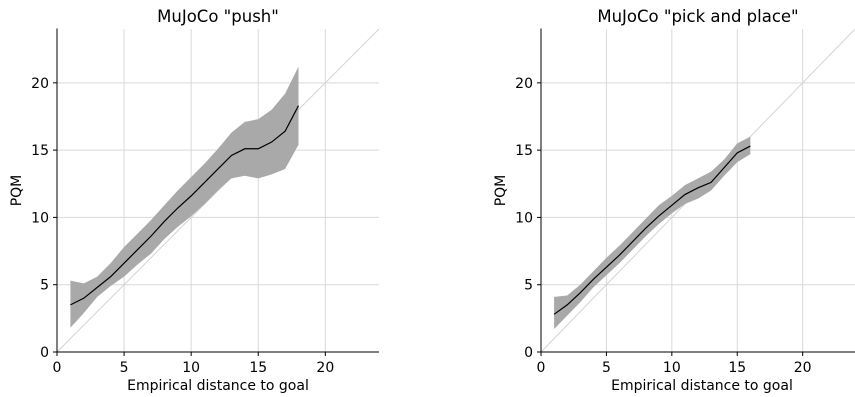 This screenshot has width=855, height=397. What do you see at coordinates (218, 16) in the screenshot?
I see `chart-title: MuJoCo "push"` at bounding box center [218, 16].